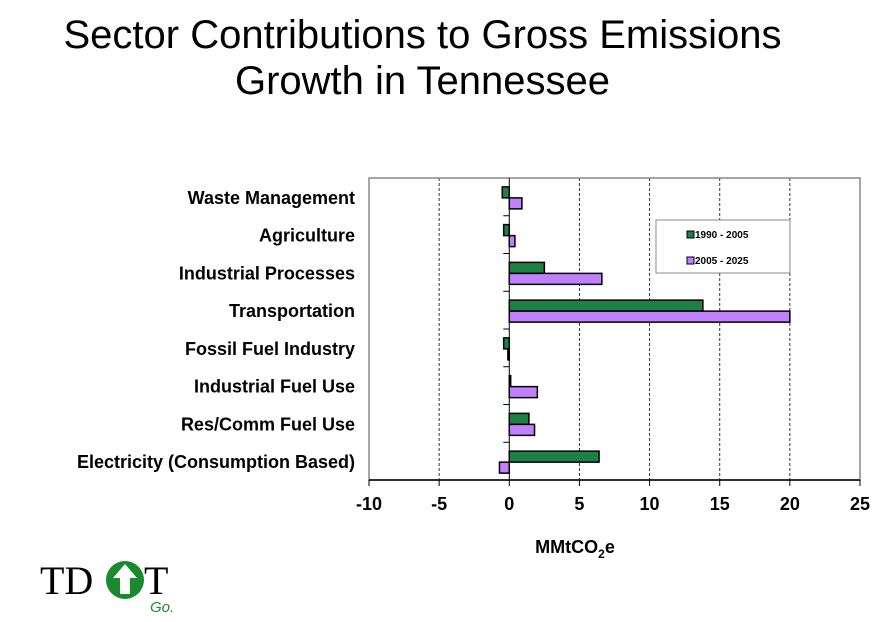 This screenshot has width=875, height=622. I want to click on category-label: Industrial Processes, so click(267, 273).